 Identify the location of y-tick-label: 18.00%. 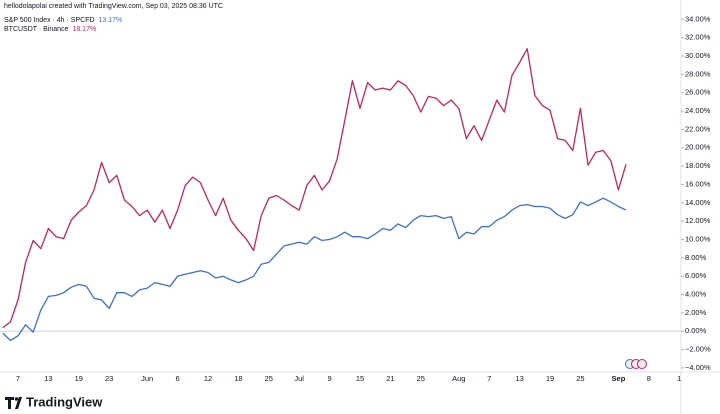
(698, 165).